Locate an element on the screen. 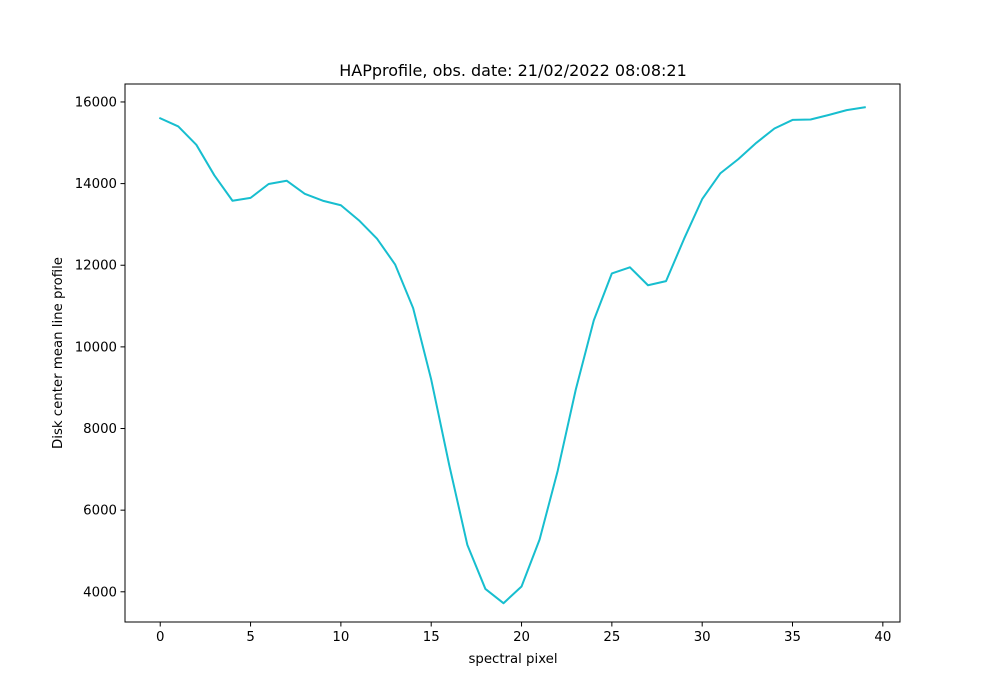  y-tick-label: 4000 is located at coordinates (100, 592).